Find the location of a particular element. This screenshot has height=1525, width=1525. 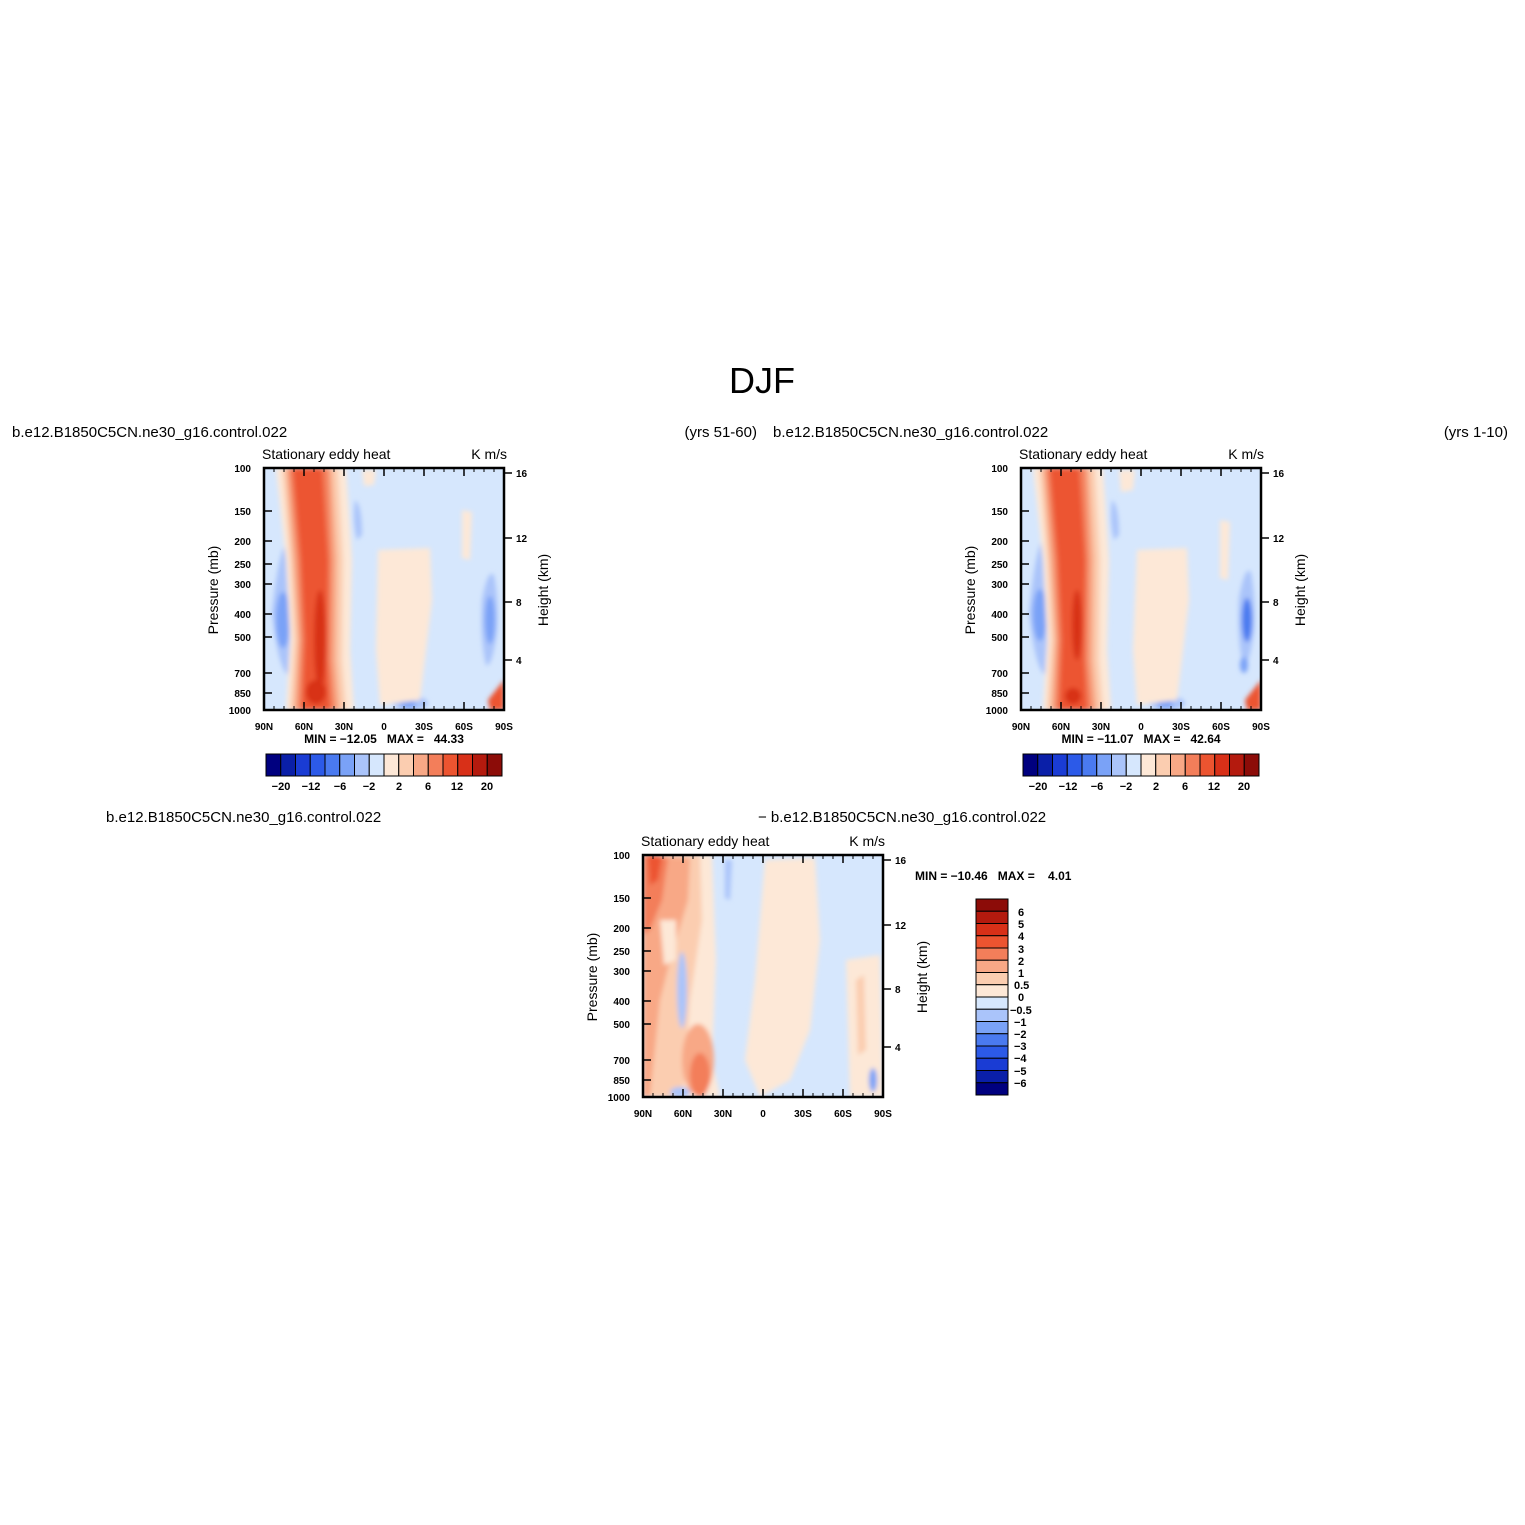

panel-b-cbar-label: 6 is located at coordinates (1185, 787).